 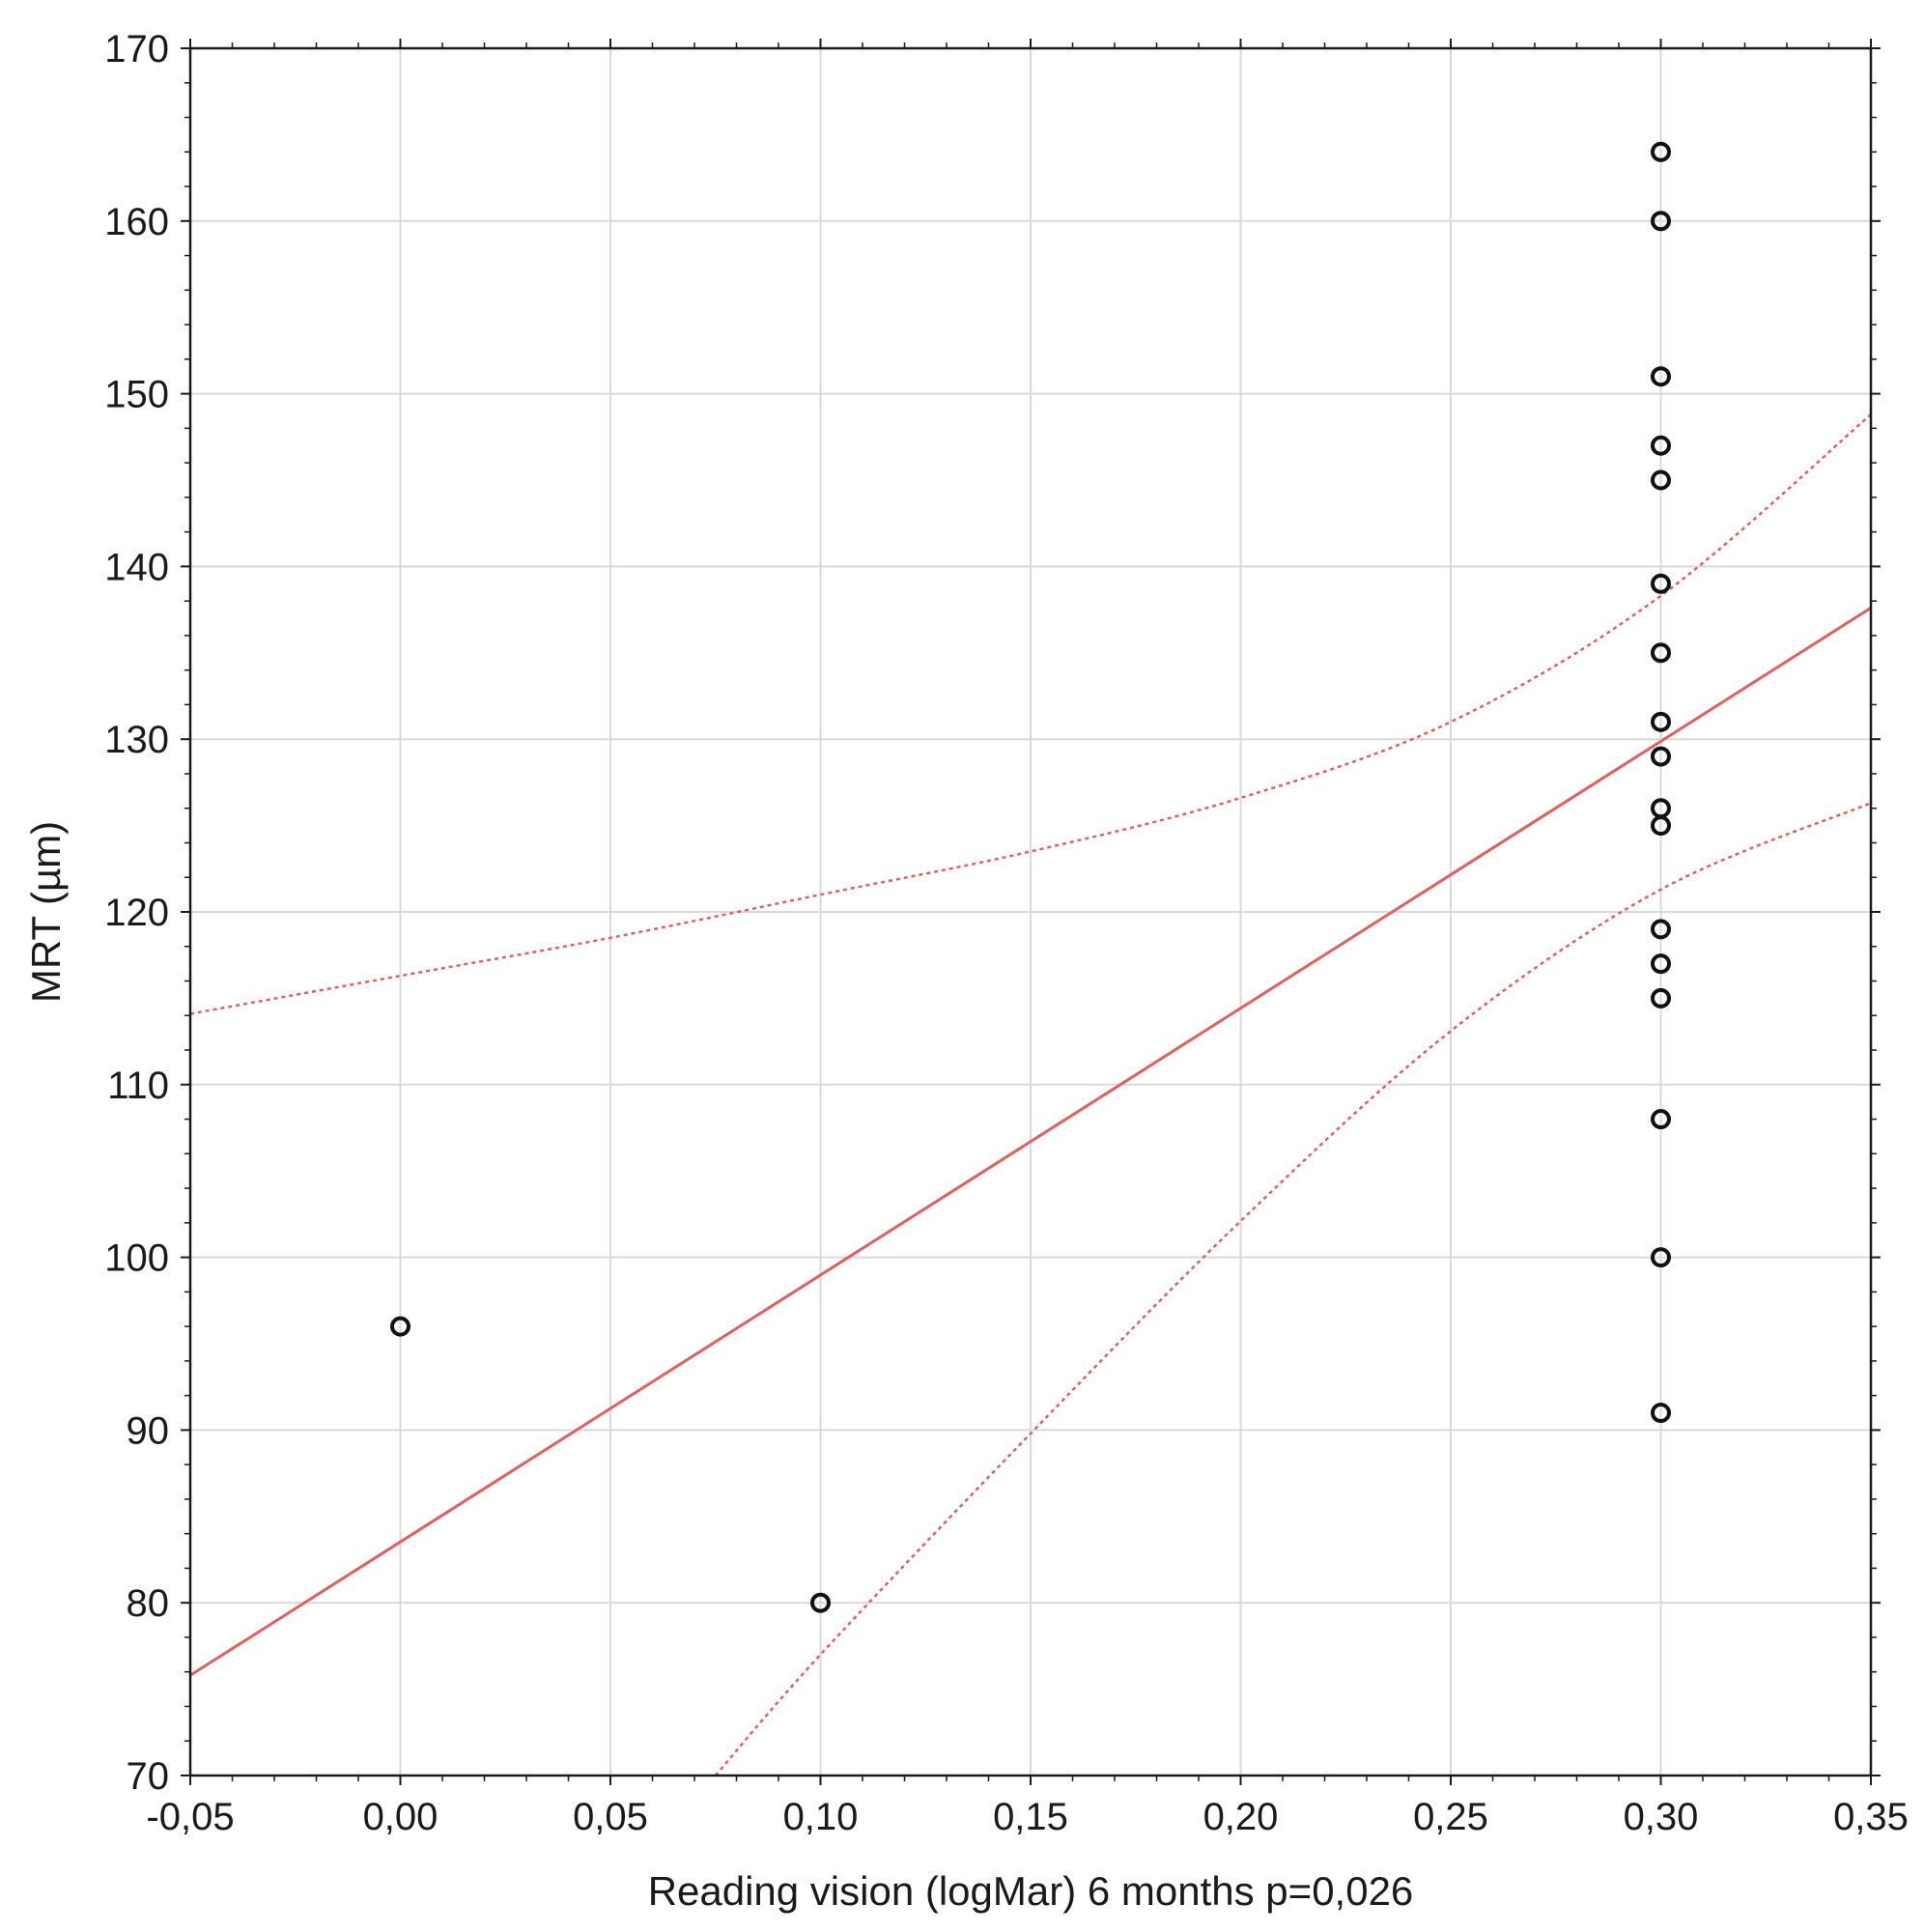 What do you see at coordinates (136, 567) in the screenshot?
I see `y-tick-label: 140` at bounding box center [136, 567].